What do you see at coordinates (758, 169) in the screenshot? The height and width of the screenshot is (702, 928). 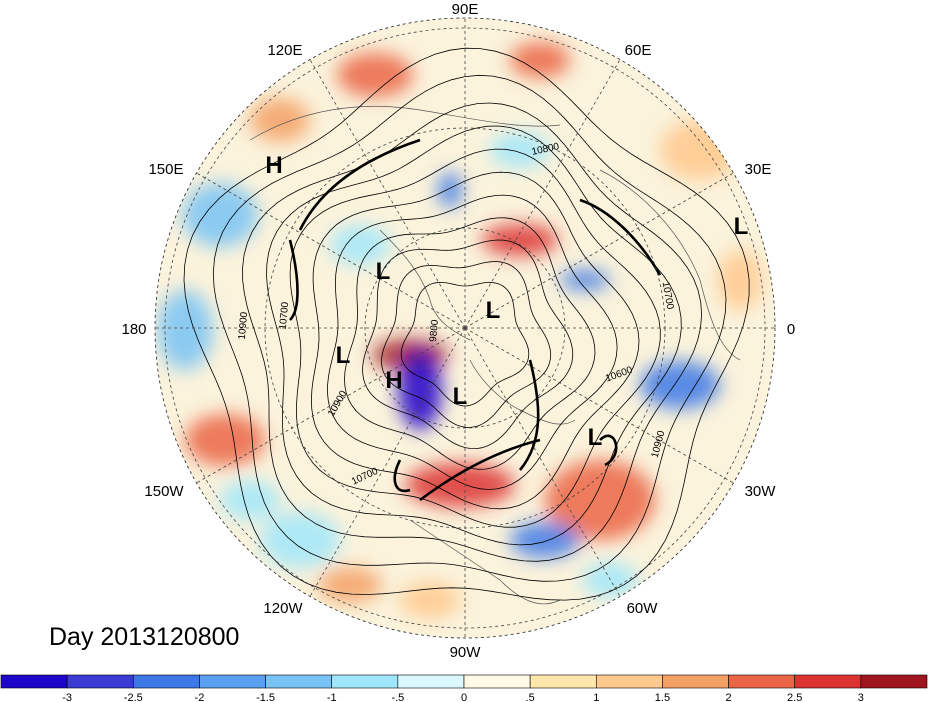 I see `lon-label-30e: 30E` at bounding box center [758, 169].